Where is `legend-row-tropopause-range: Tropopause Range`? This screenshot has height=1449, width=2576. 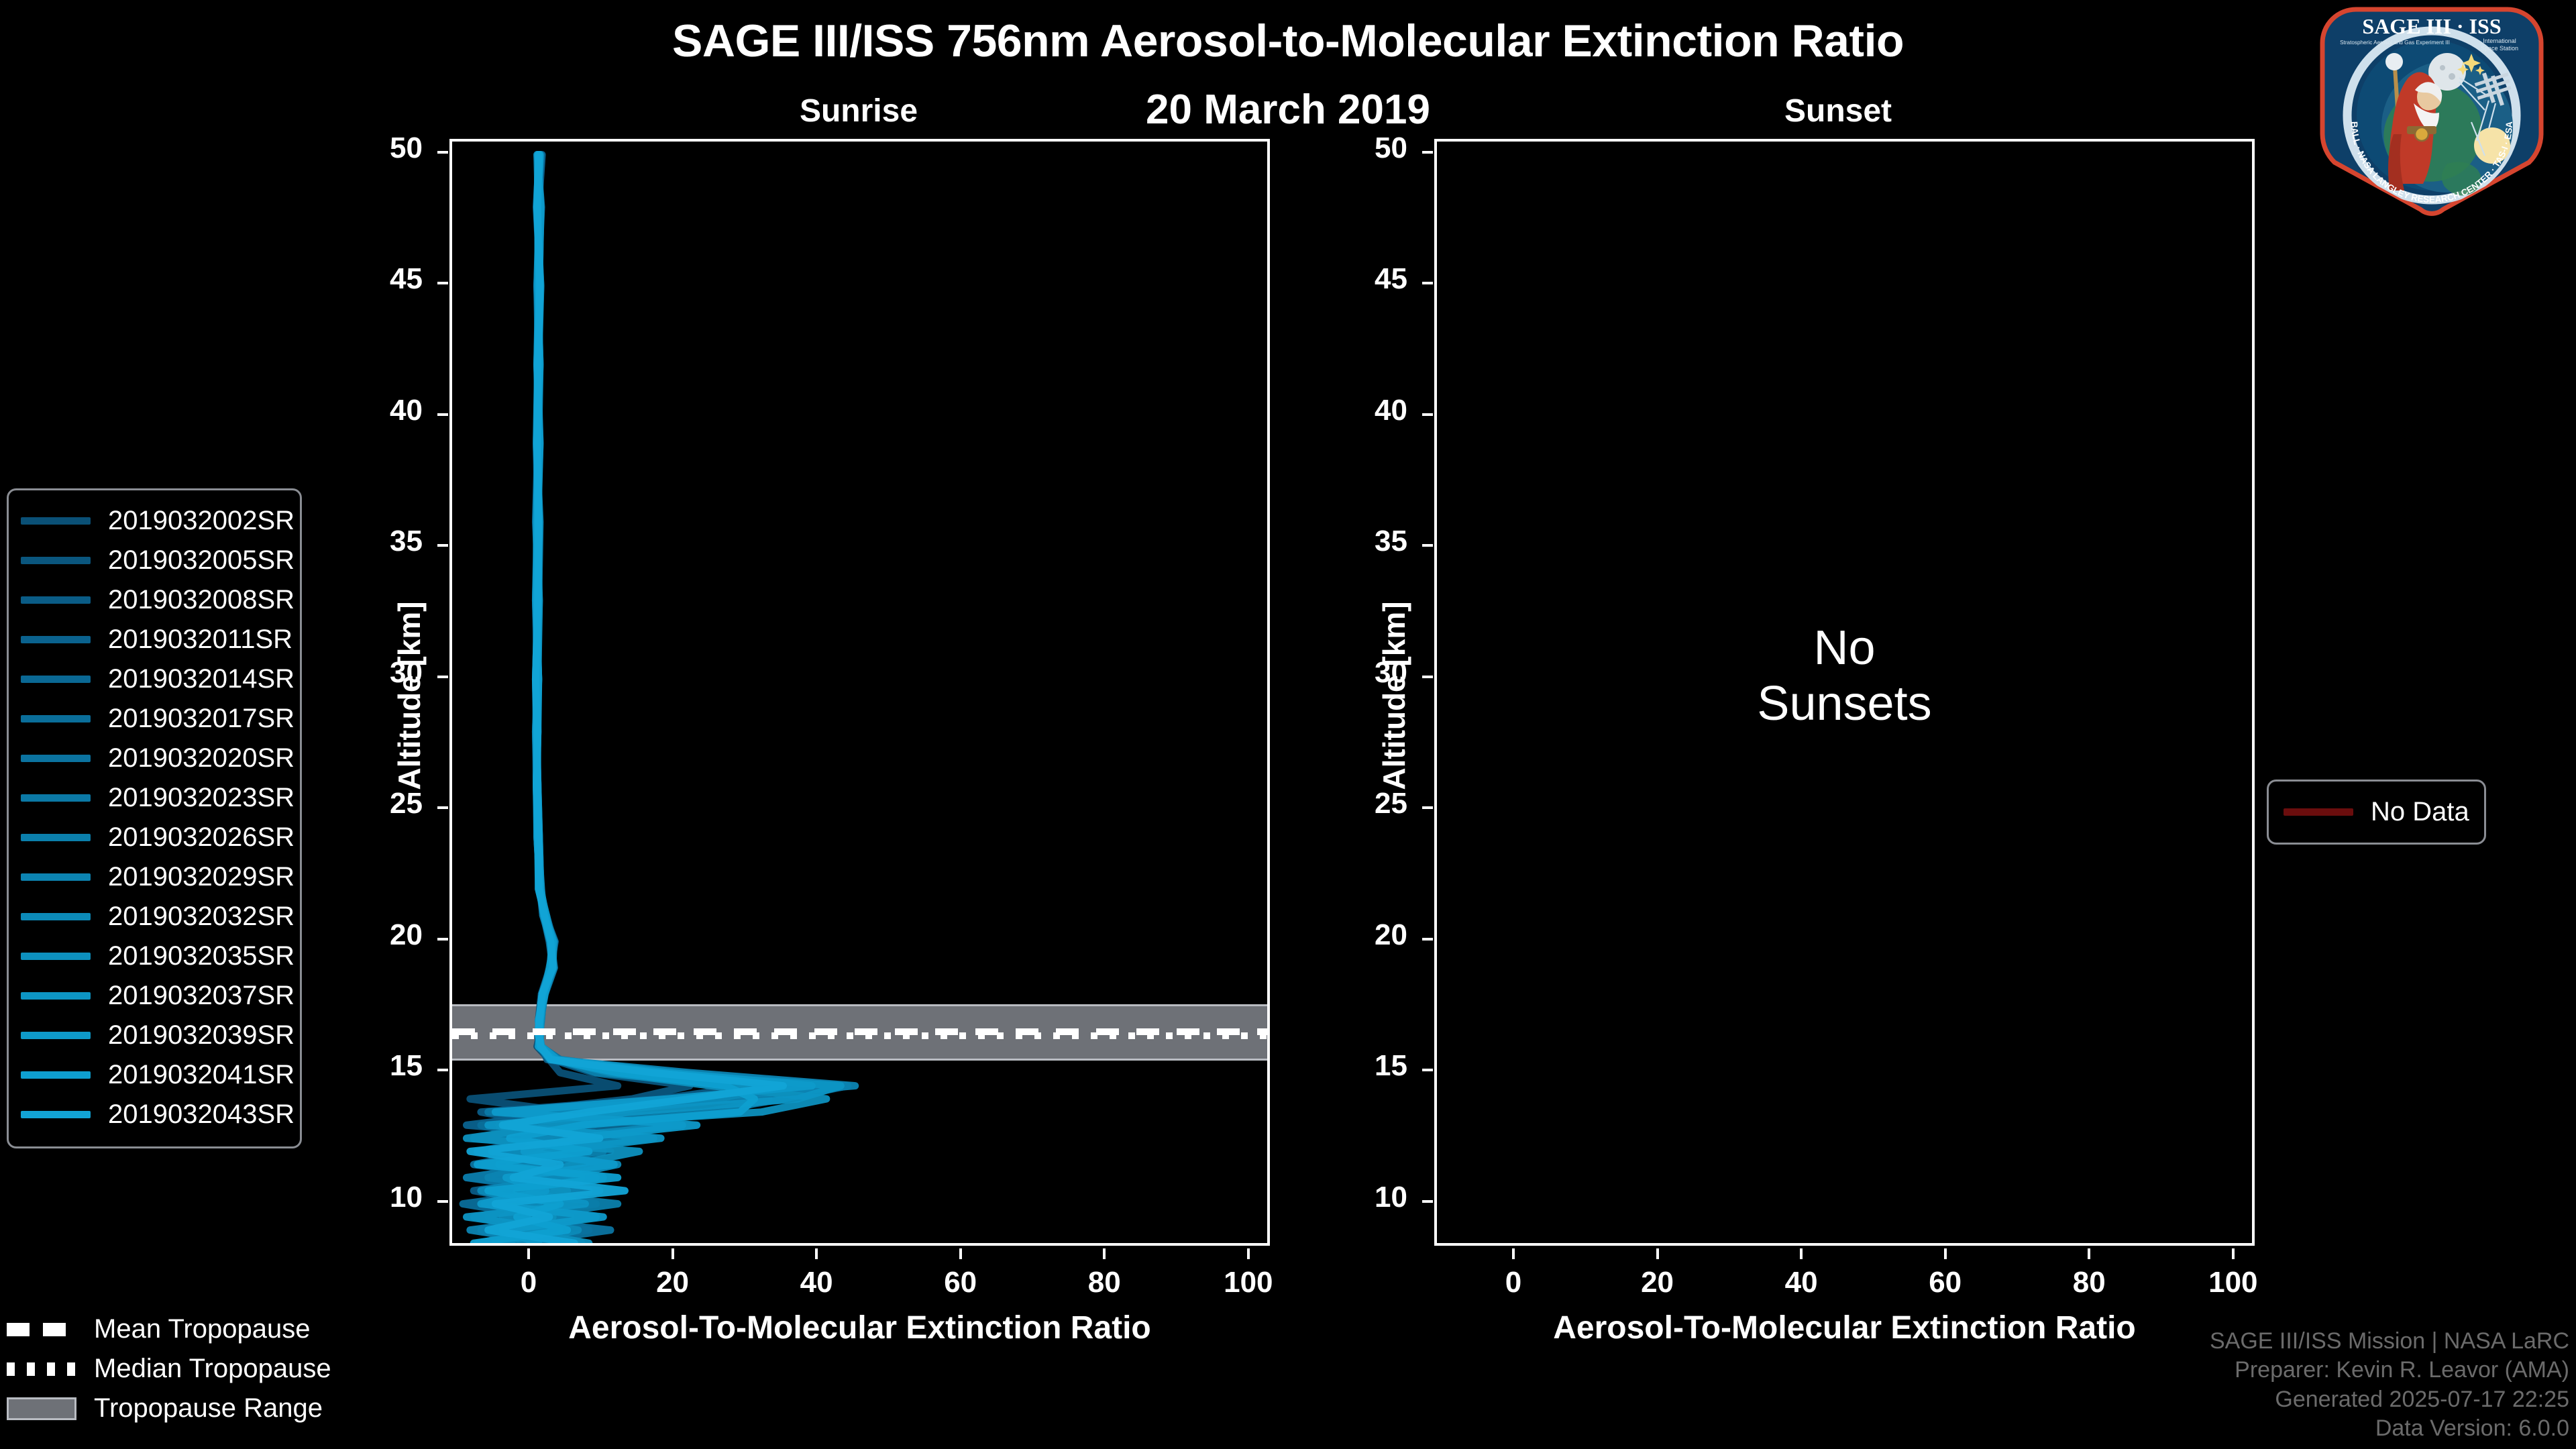 legend-row-tropopause-range: Tropopause Range is located at coordinates (194, 1408).